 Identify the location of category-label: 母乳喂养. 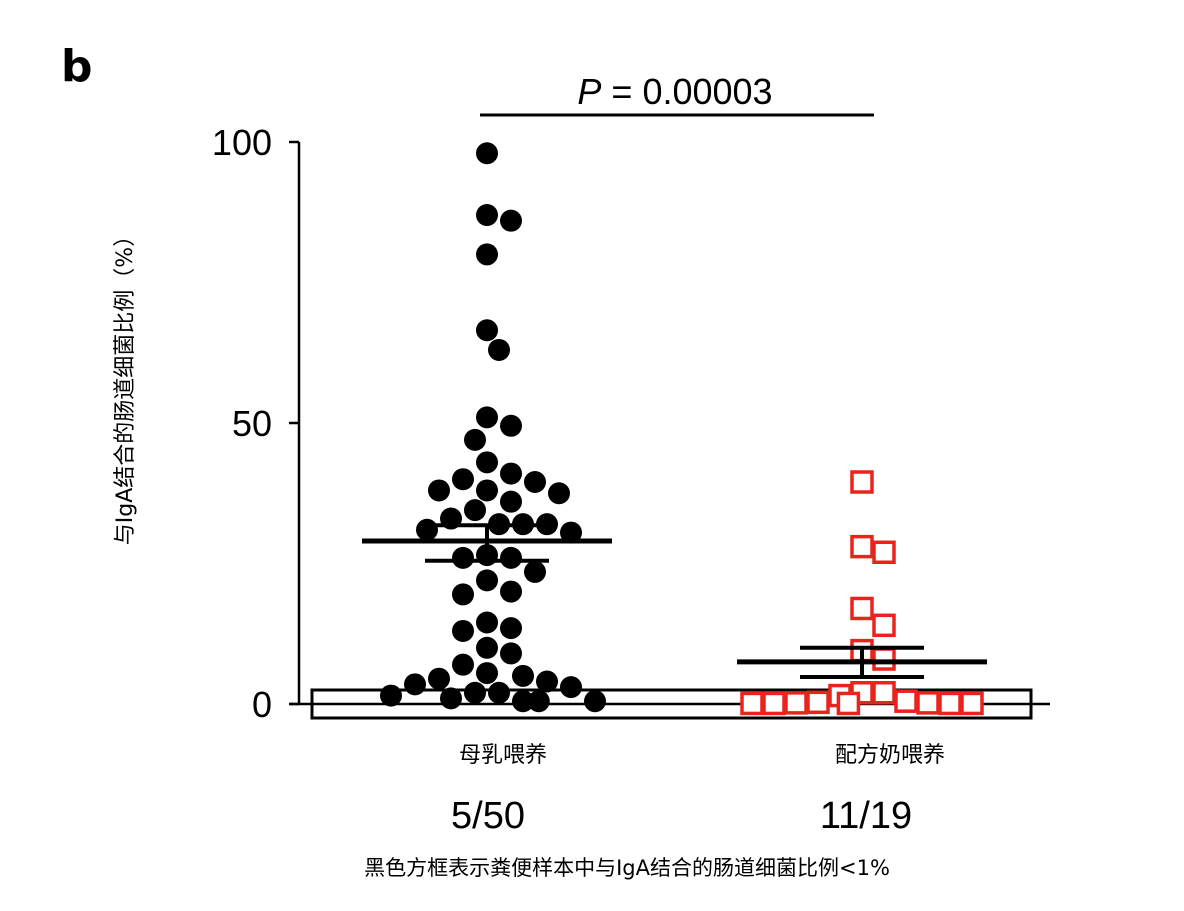
(503, 755).